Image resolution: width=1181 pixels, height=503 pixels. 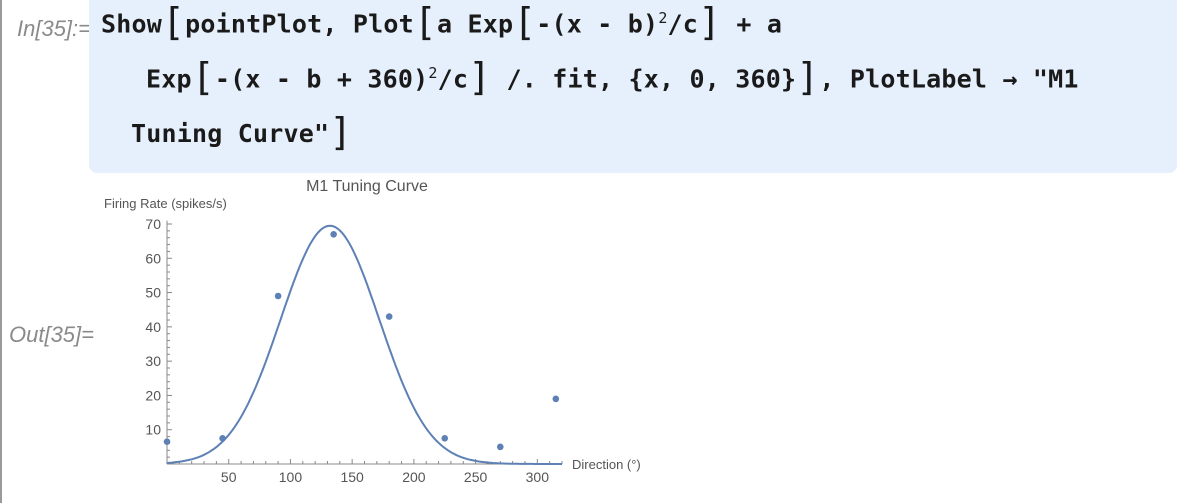 I want to click on x-tick-label: 100, so click(x=291, y=477).